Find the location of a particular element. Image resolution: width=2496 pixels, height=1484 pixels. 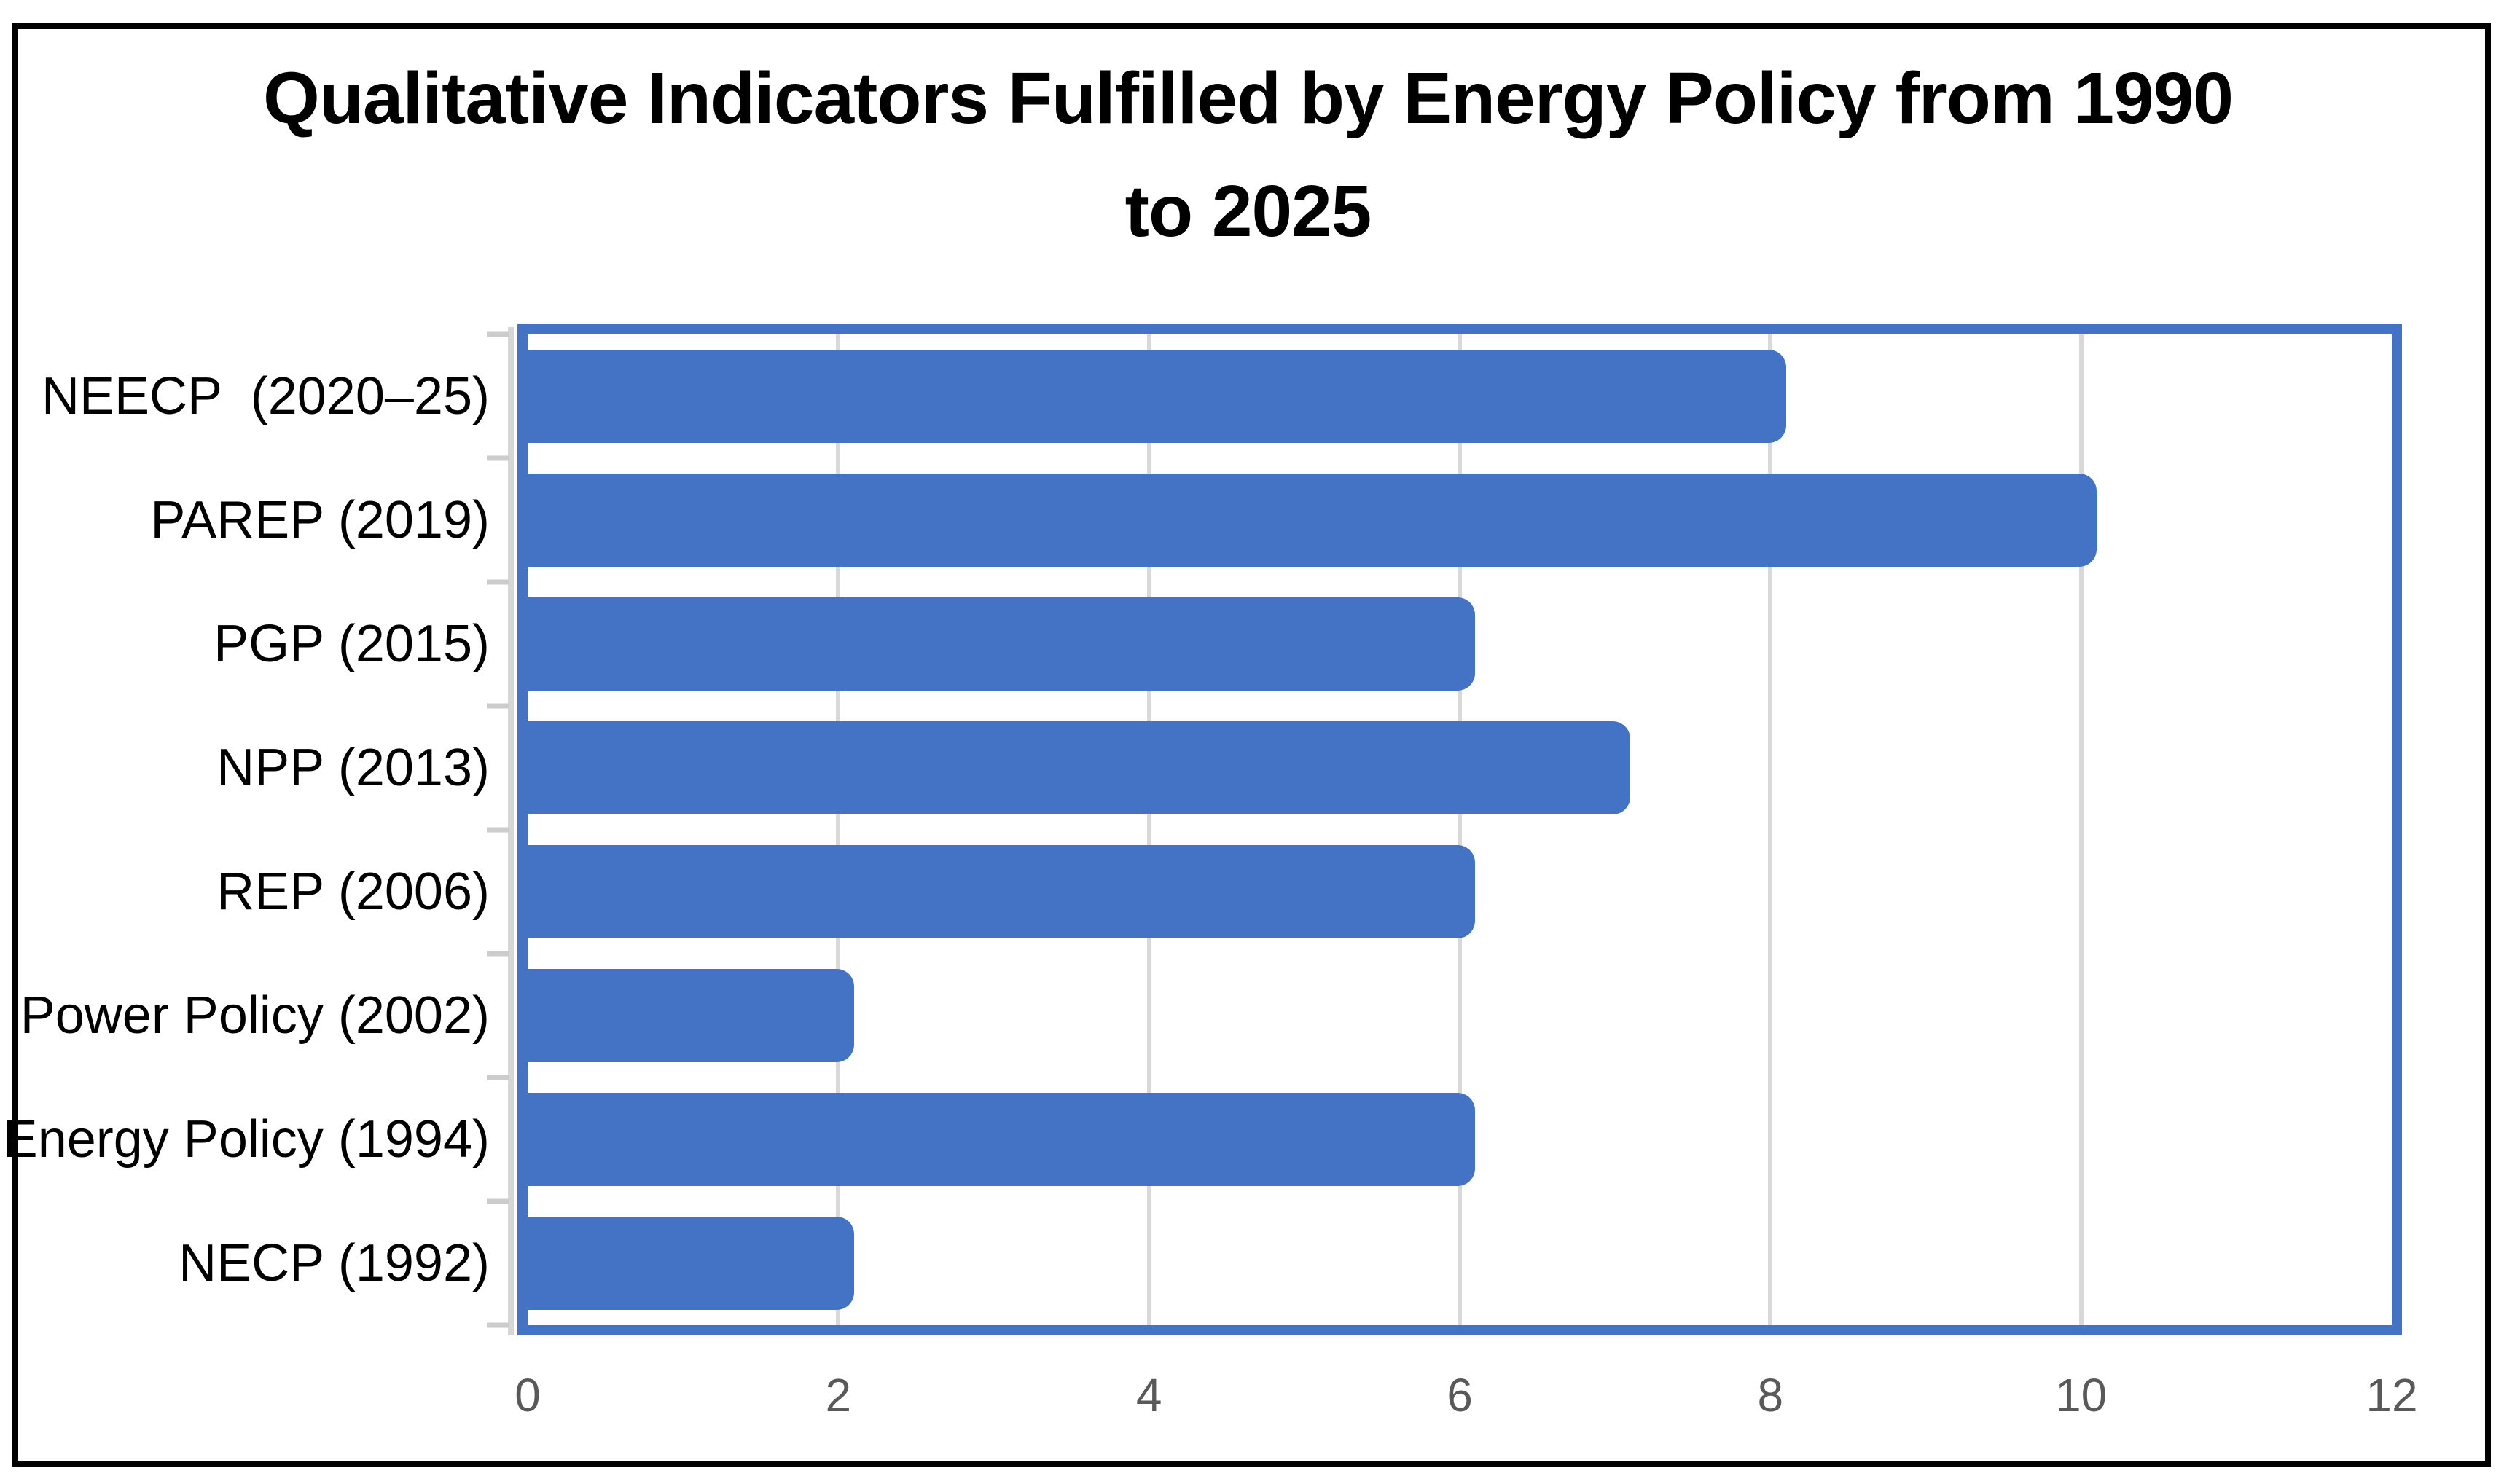

category-label: PGP (2015) is located at coordinates (352, 644).